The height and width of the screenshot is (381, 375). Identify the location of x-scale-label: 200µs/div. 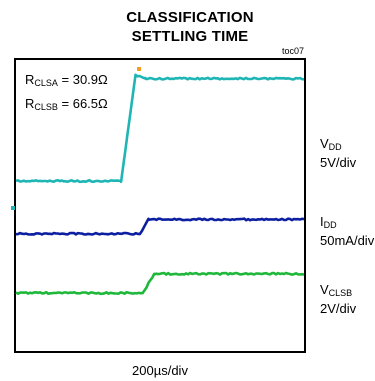
(160, 370).